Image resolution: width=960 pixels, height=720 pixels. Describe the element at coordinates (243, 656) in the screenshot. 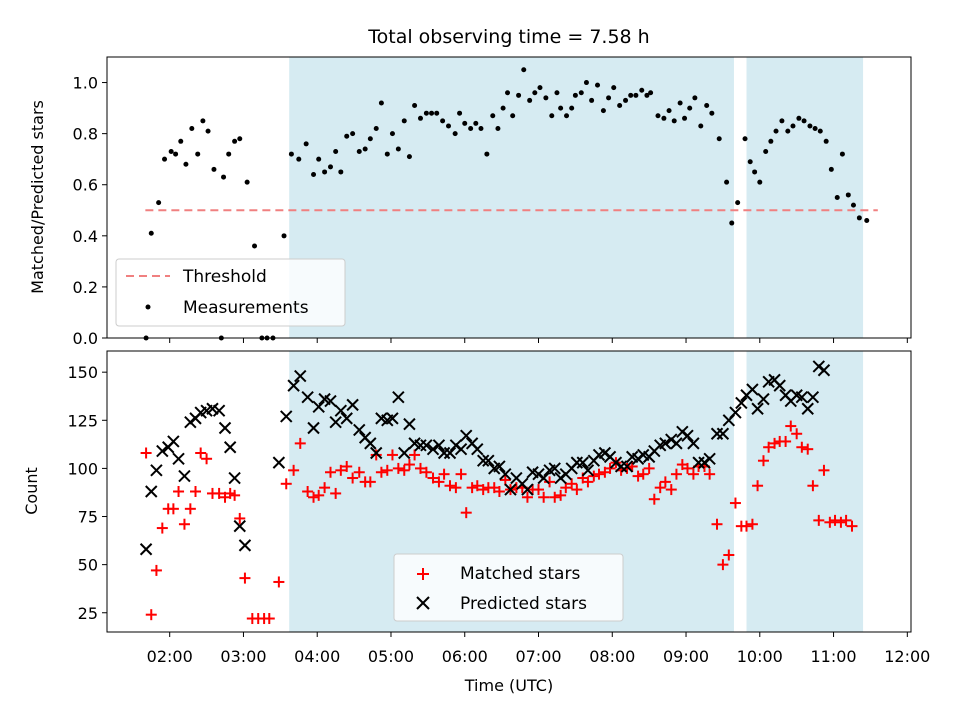

I see `x-tick-label: 03:00` at that location.